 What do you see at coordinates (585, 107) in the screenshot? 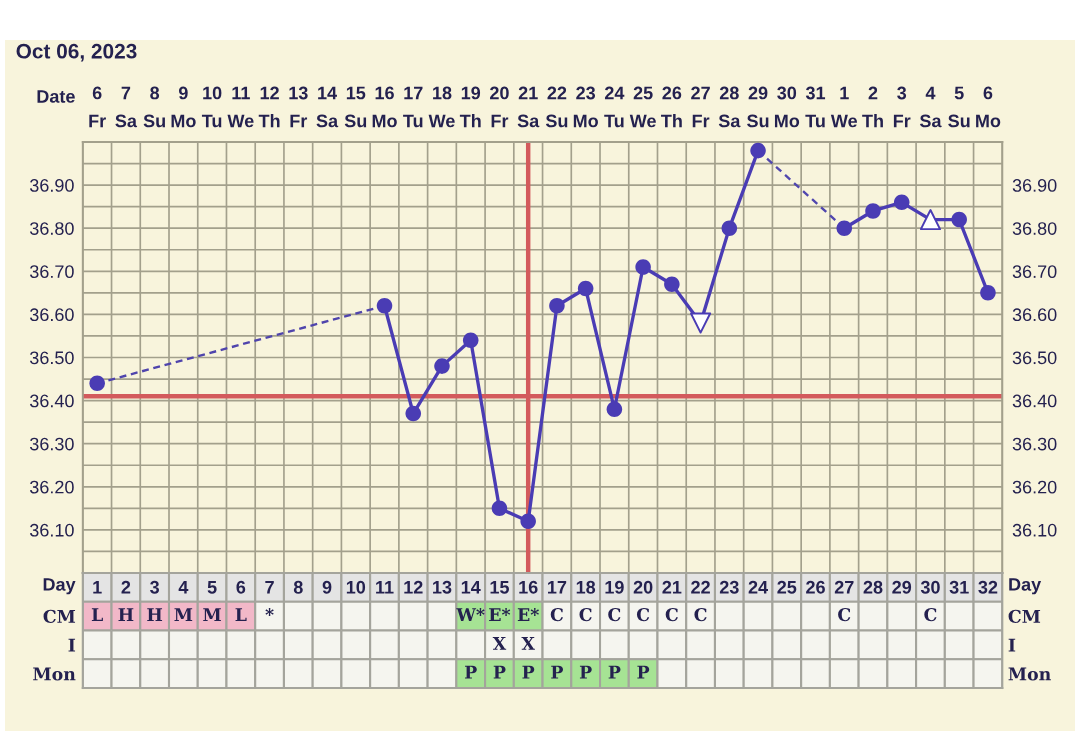
I see `x-tick-label: 23 Mo` at bounding box center [585, 107].